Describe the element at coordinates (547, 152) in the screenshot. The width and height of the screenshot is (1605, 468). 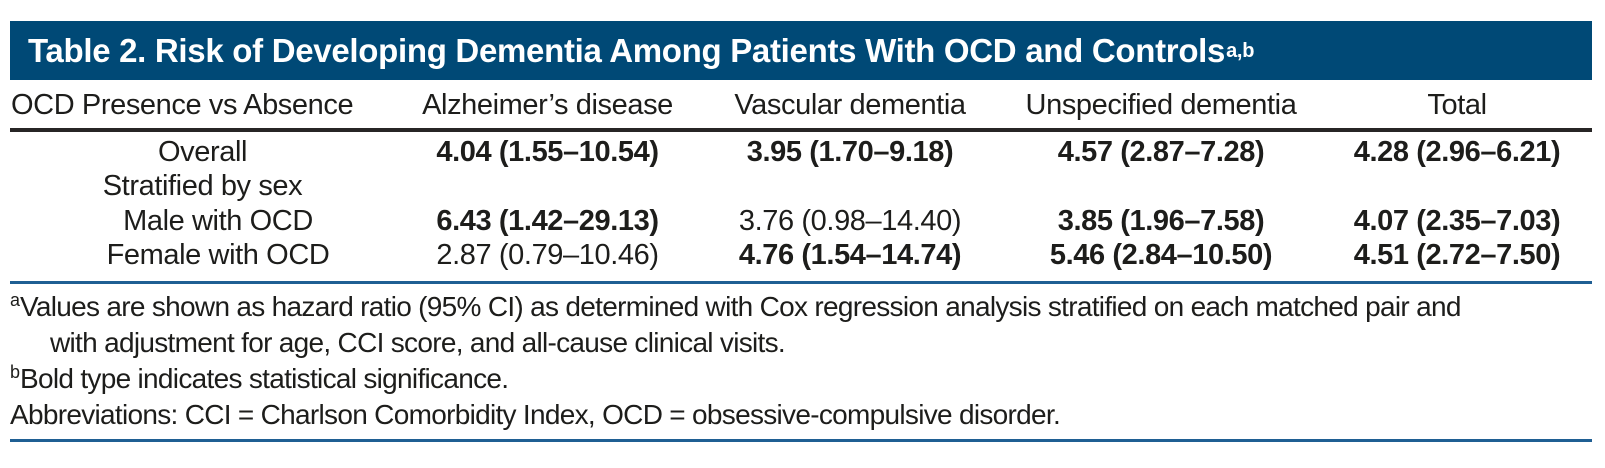
I see `value-cell: 4.04 (1.55–10.54)` at that location.